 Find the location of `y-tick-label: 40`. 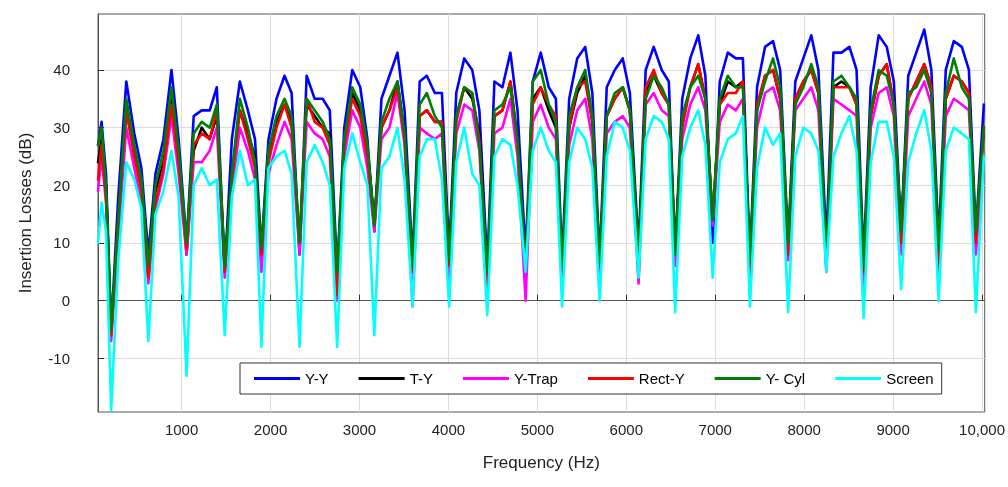

y-tick-label: 40 is located at coordinates (61, 70).